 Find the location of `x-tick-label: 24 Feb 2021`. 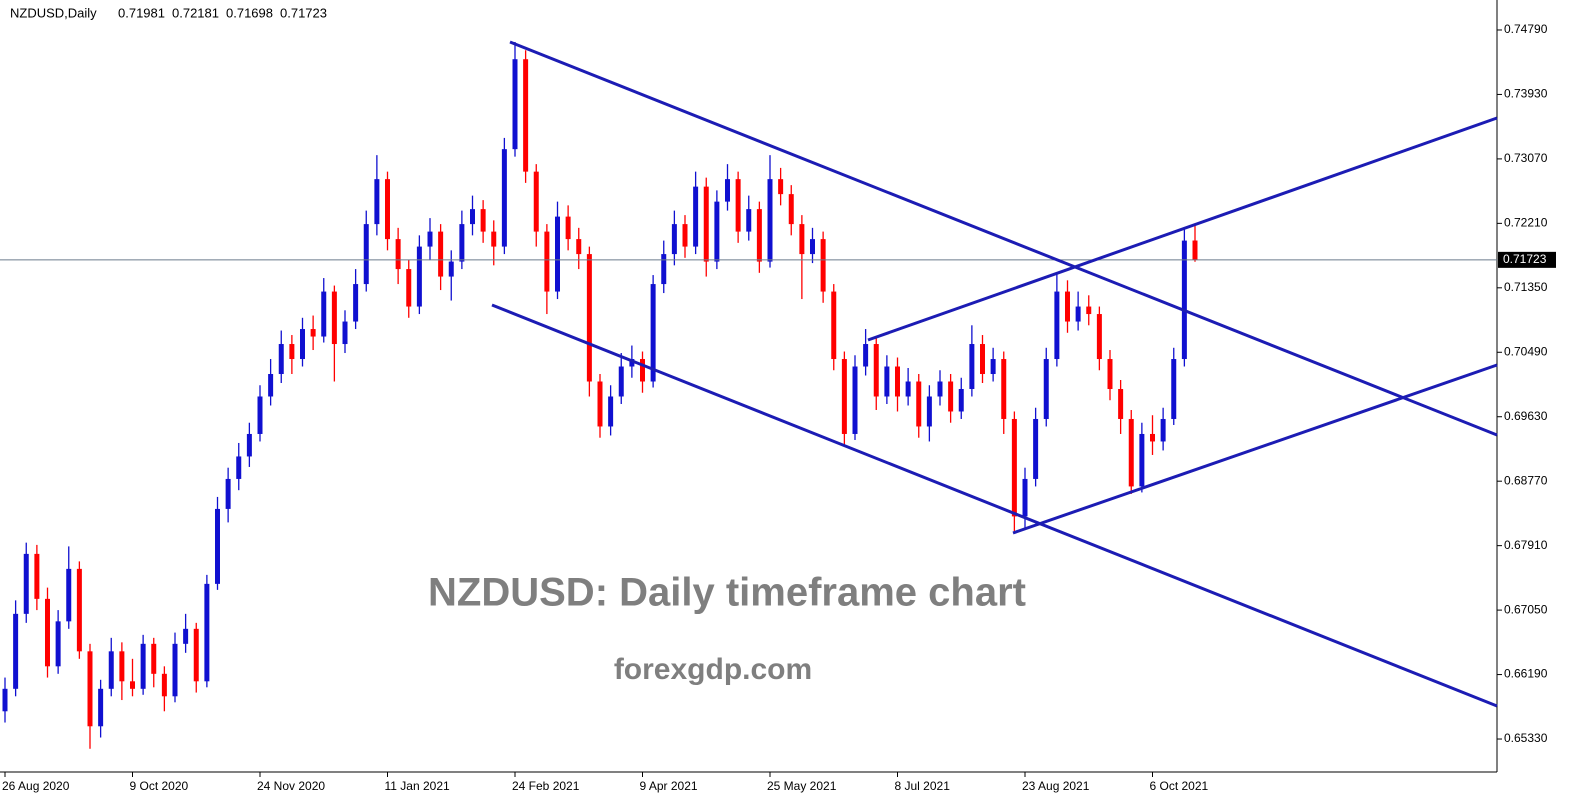

x-tick-label: 24 Feb 2021 is located at coordinates (546, 786).